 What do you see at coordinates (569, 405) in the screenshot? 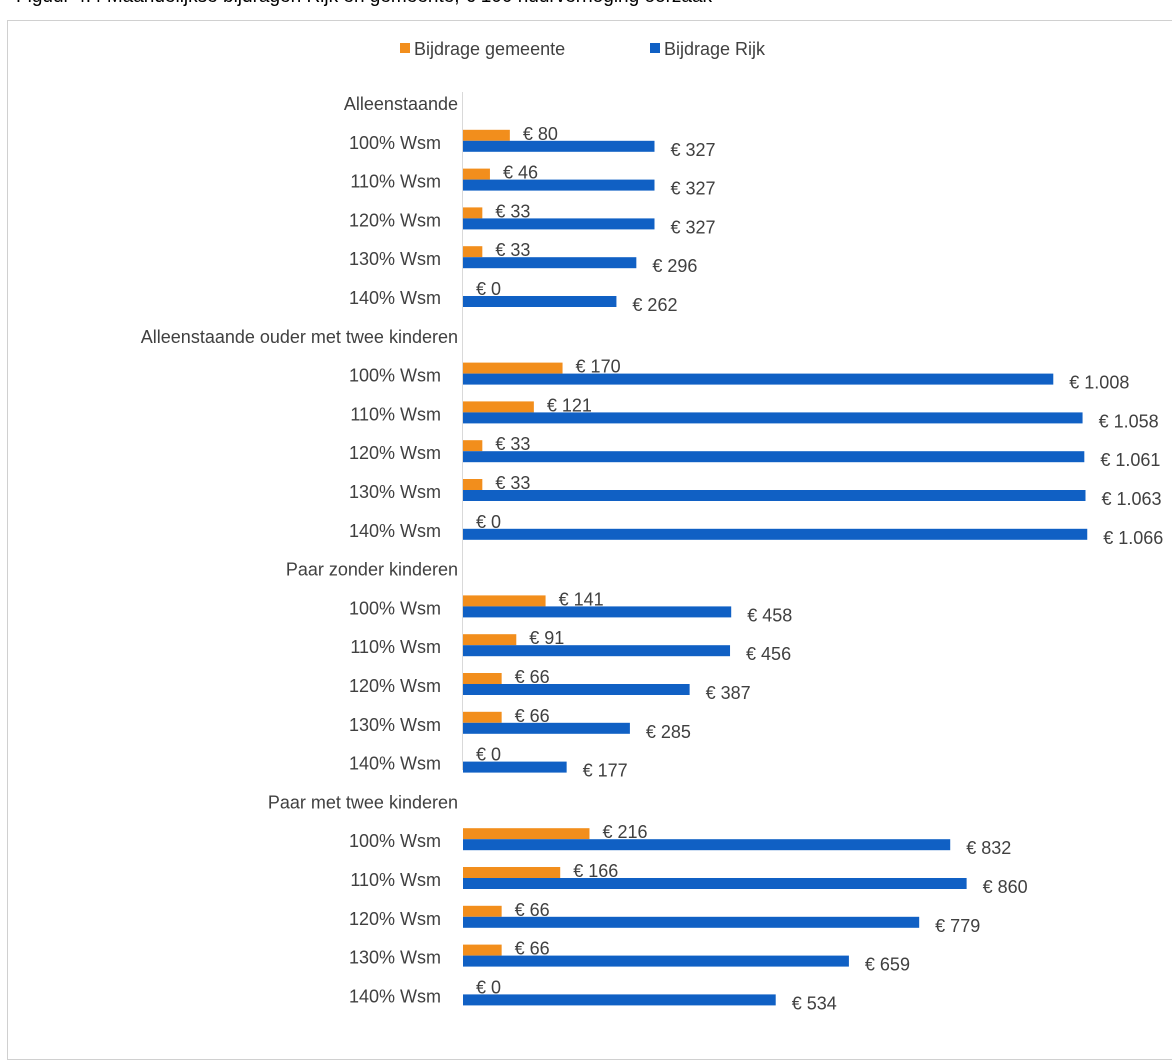
I see `data-label-gemeente: € 121` at bounding box center [569, 405].